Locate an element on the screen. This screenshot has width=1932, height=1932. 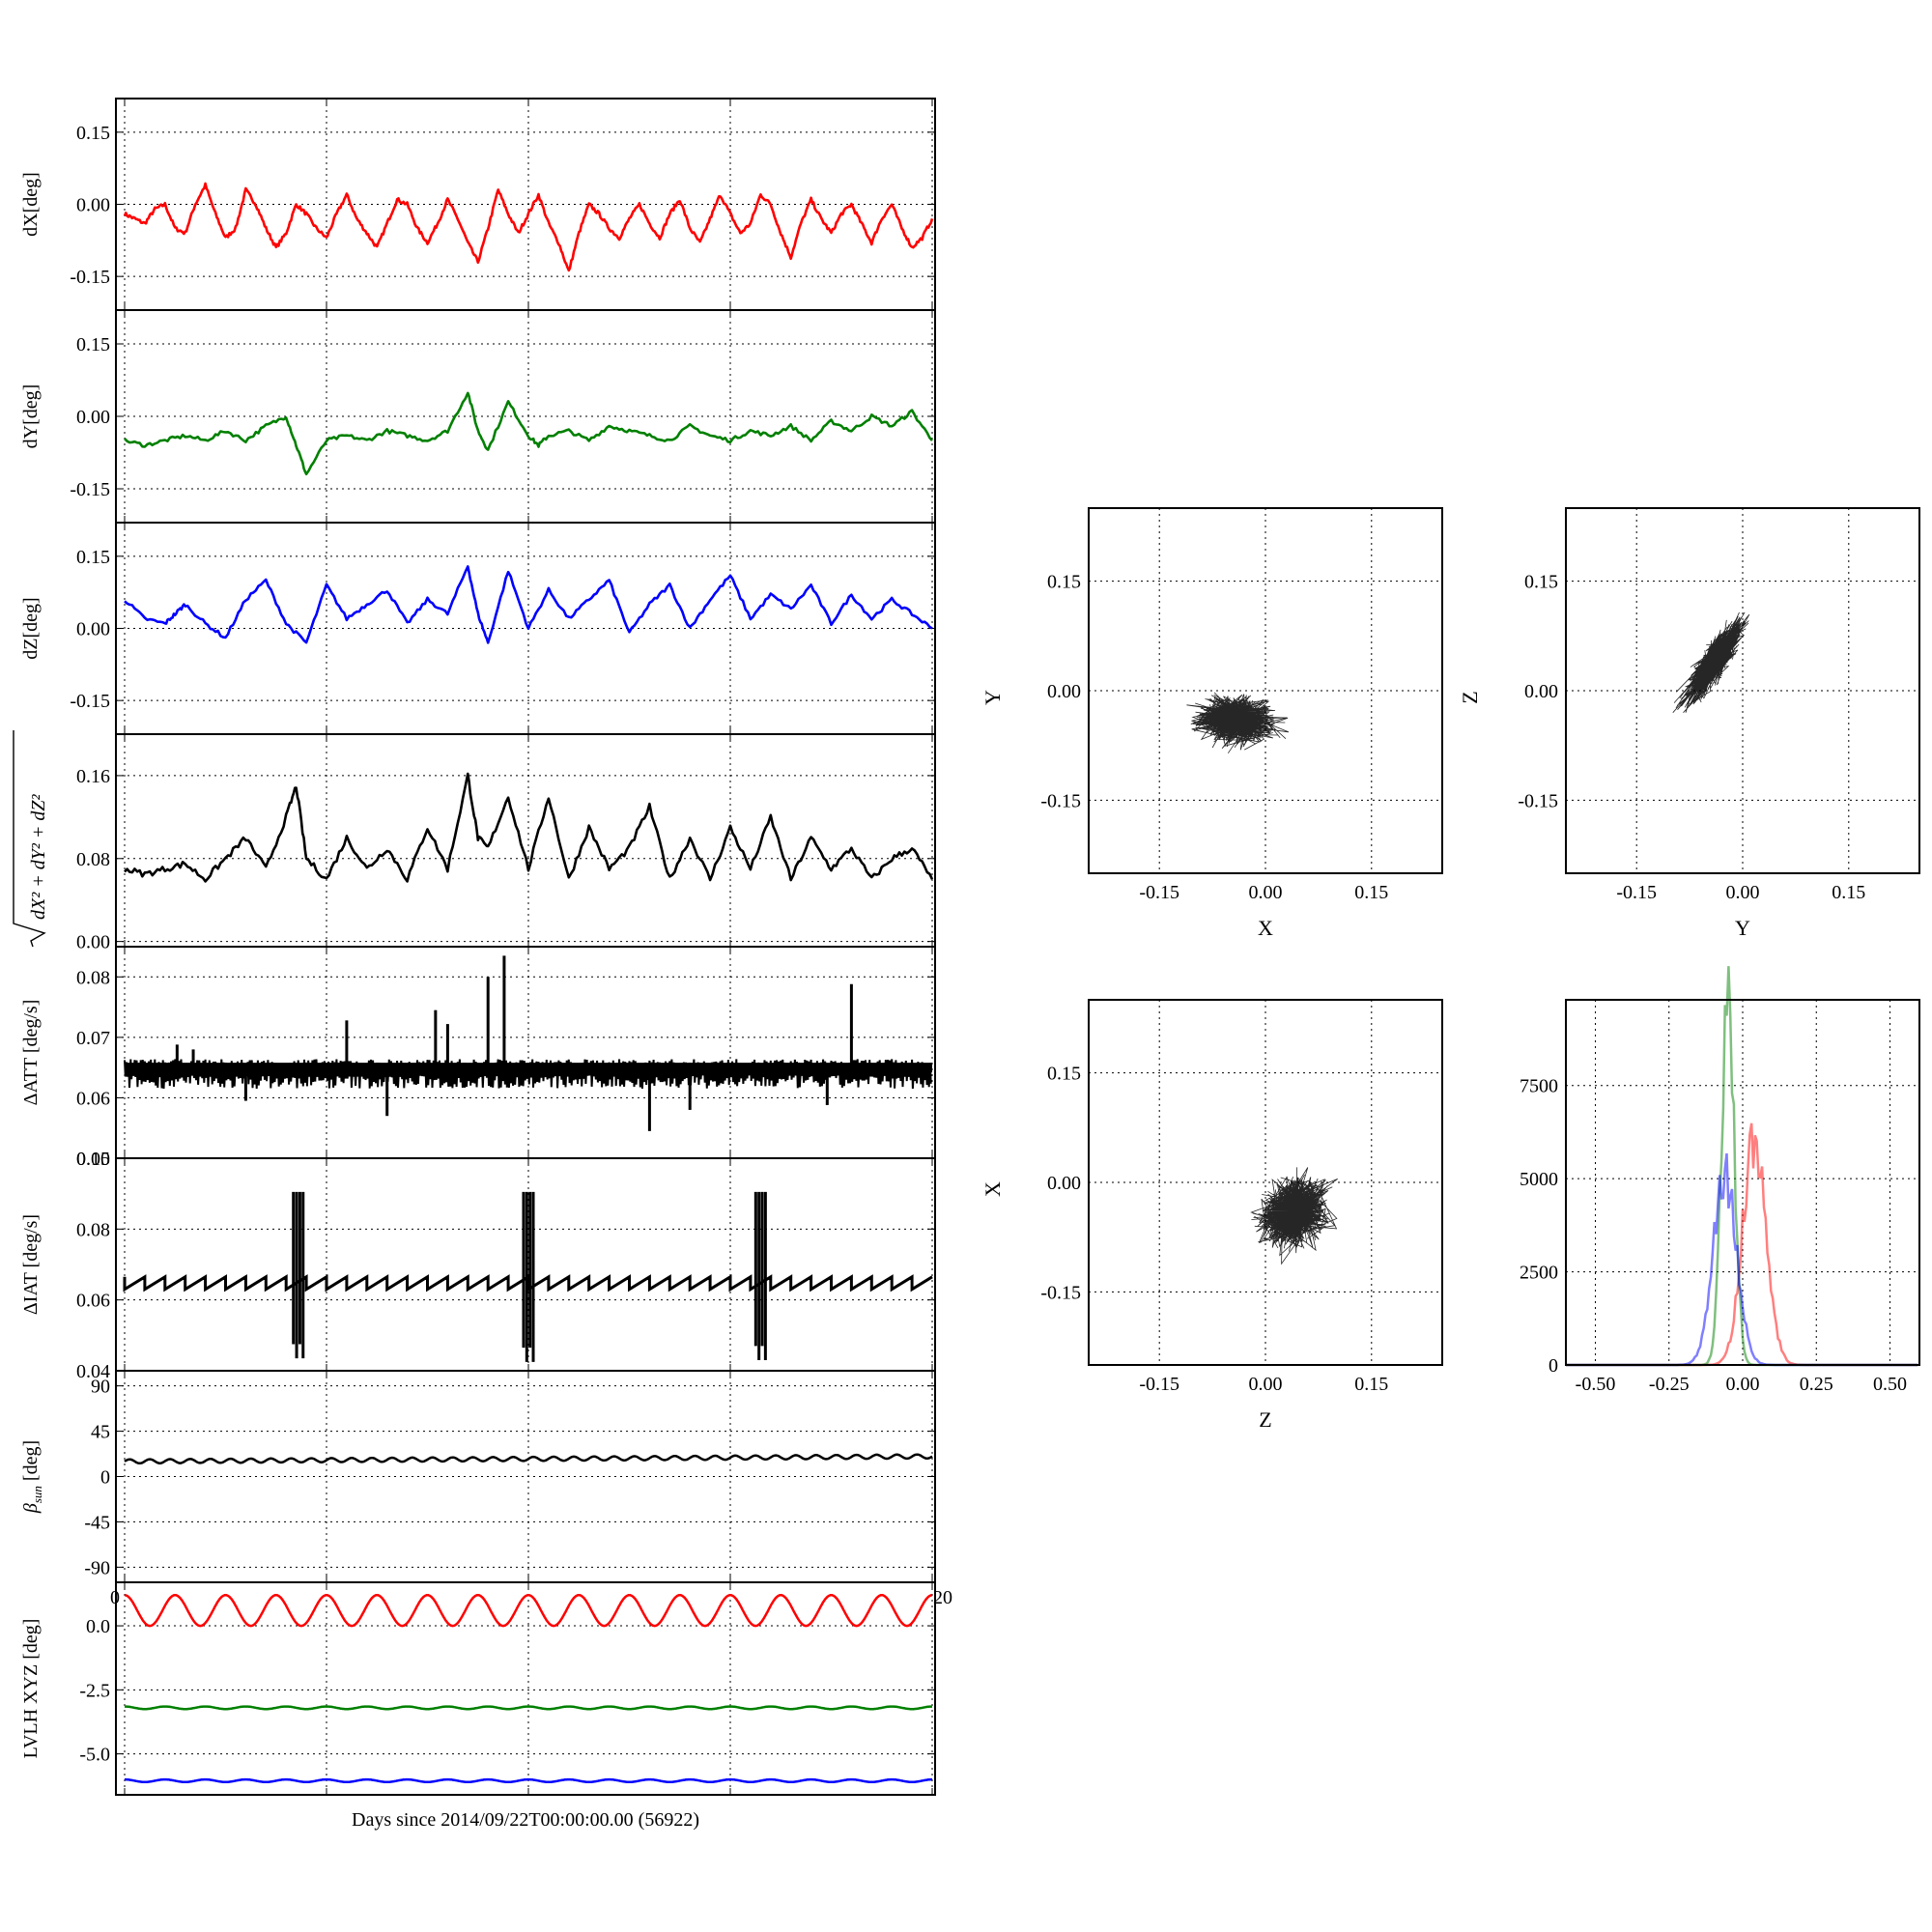
sc_xy-xtick-label: -0.15 is located at coordinates (1159, 892).